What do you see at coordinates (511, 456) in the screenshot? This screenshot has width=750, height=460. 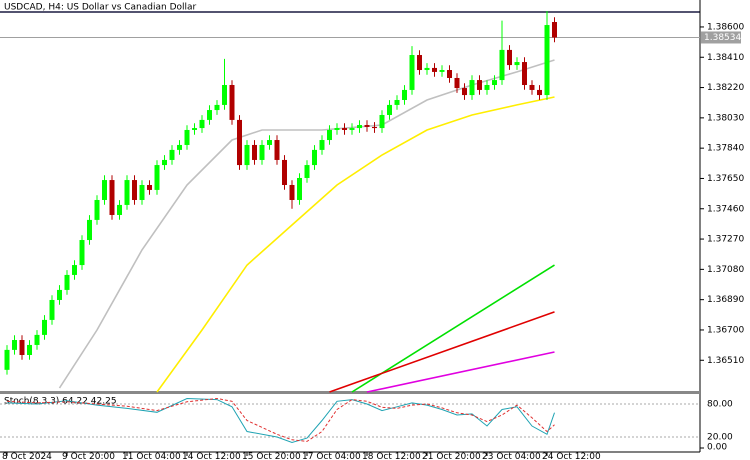 I see `x-tick-label: 23 Oct 04:00` at bounding box center [511, 456].